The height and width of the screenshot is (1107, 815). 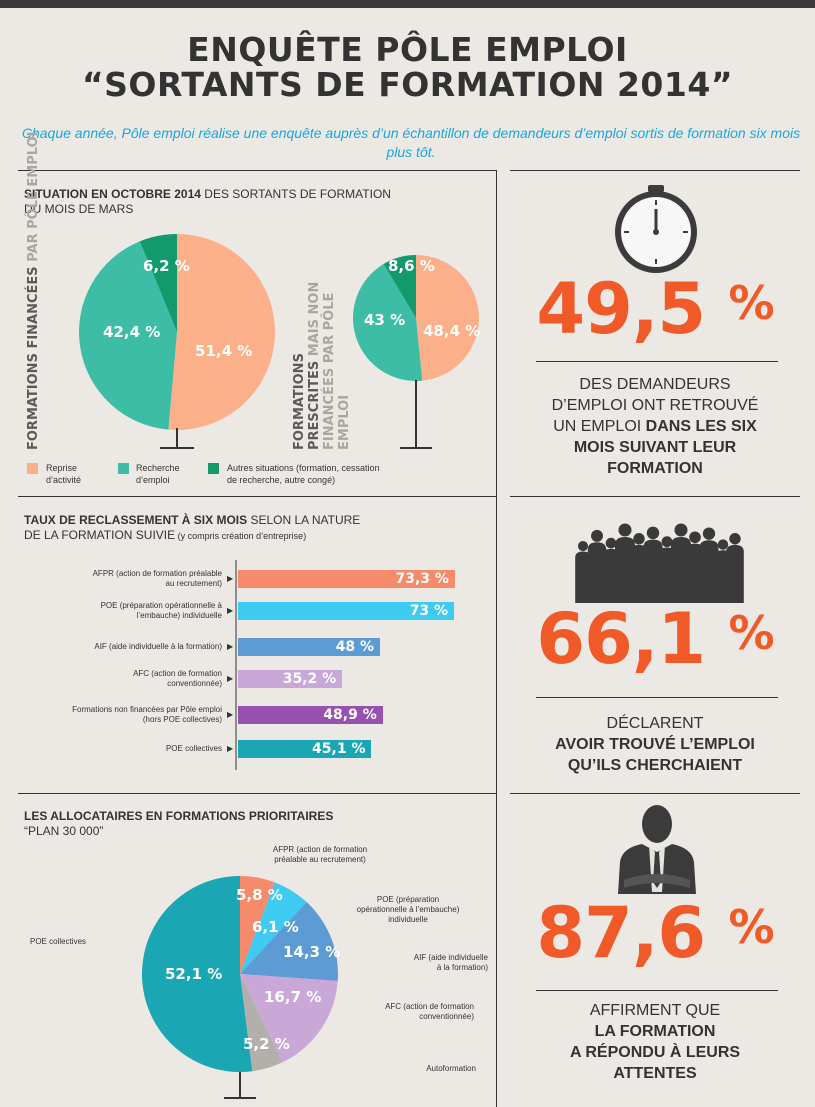 What do you see at coordinates (158, 474) in the screenshot?
I see `legend-recherche: Recherche d’emploi` at bounding box center [158, 474].